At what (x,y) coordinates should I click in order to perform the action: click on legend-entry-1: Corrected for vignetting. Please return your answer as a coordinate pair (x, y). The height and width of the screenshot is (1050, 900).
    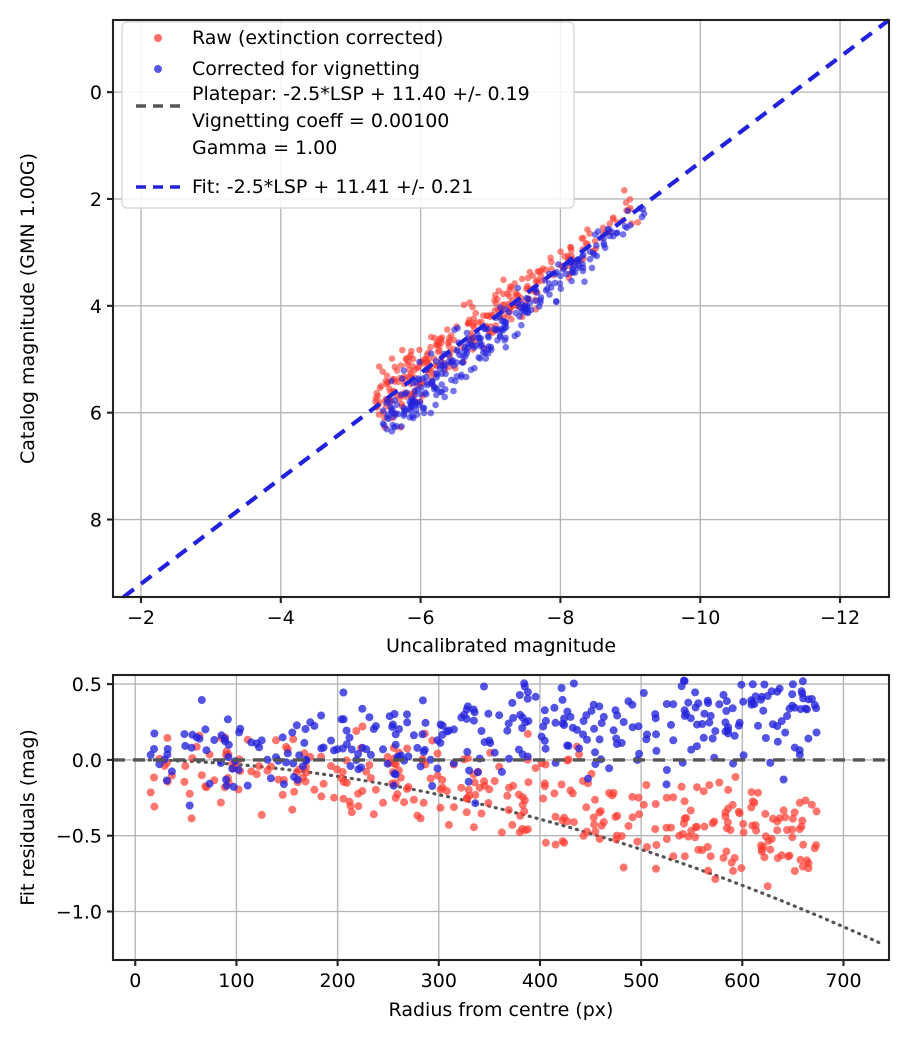
    Looking at the image, I should click on (287, 69).